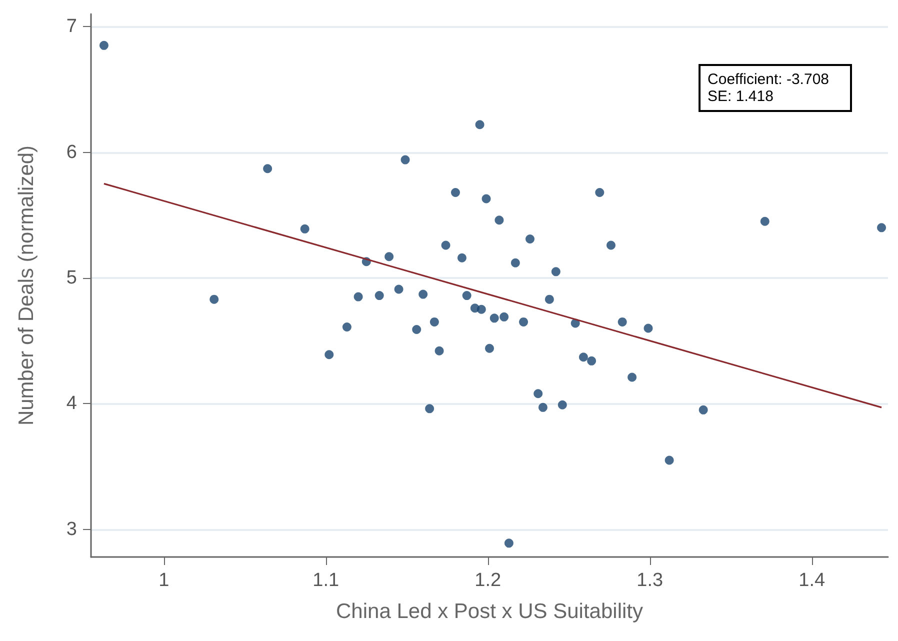 The image size is (898, 641). I want to click on y-axis-title: Number of Deals (normalized), so click(26, 285).